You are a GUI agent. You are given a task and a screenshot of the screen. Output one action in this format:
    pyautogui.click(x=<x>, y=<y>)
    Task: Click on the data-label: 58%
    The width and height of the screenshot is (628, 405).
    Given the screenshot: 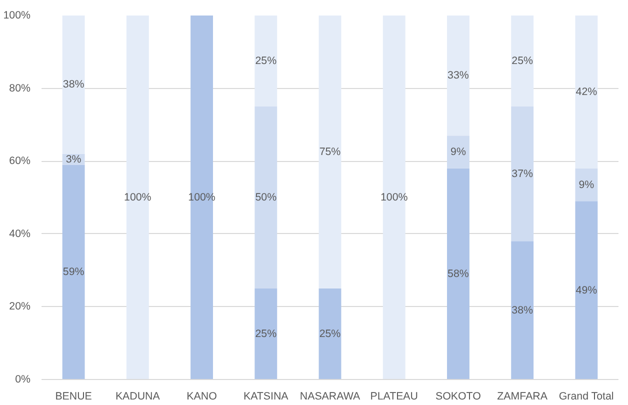 What is the action you would take?
    pyautogui.click(x=459, y=274)
    